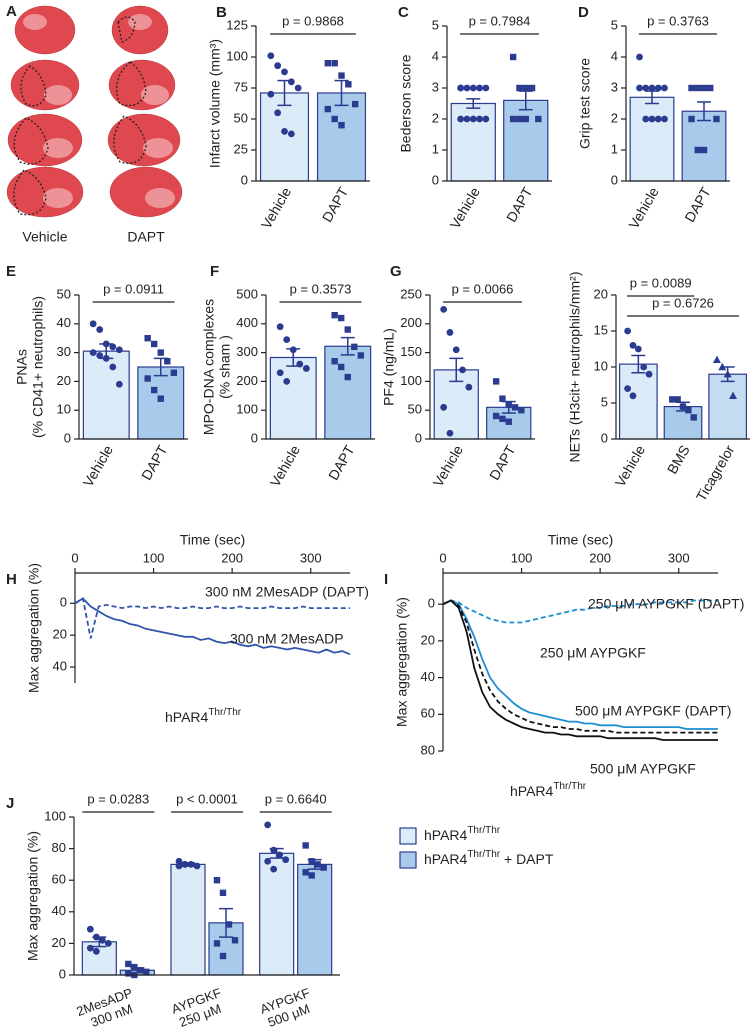 This screenshot has width=754, height=1036. What do you see at coordinates (683, 302) in the screenshot?
I see `p-value: p = 0.6726` at bounding box center [683, 302].